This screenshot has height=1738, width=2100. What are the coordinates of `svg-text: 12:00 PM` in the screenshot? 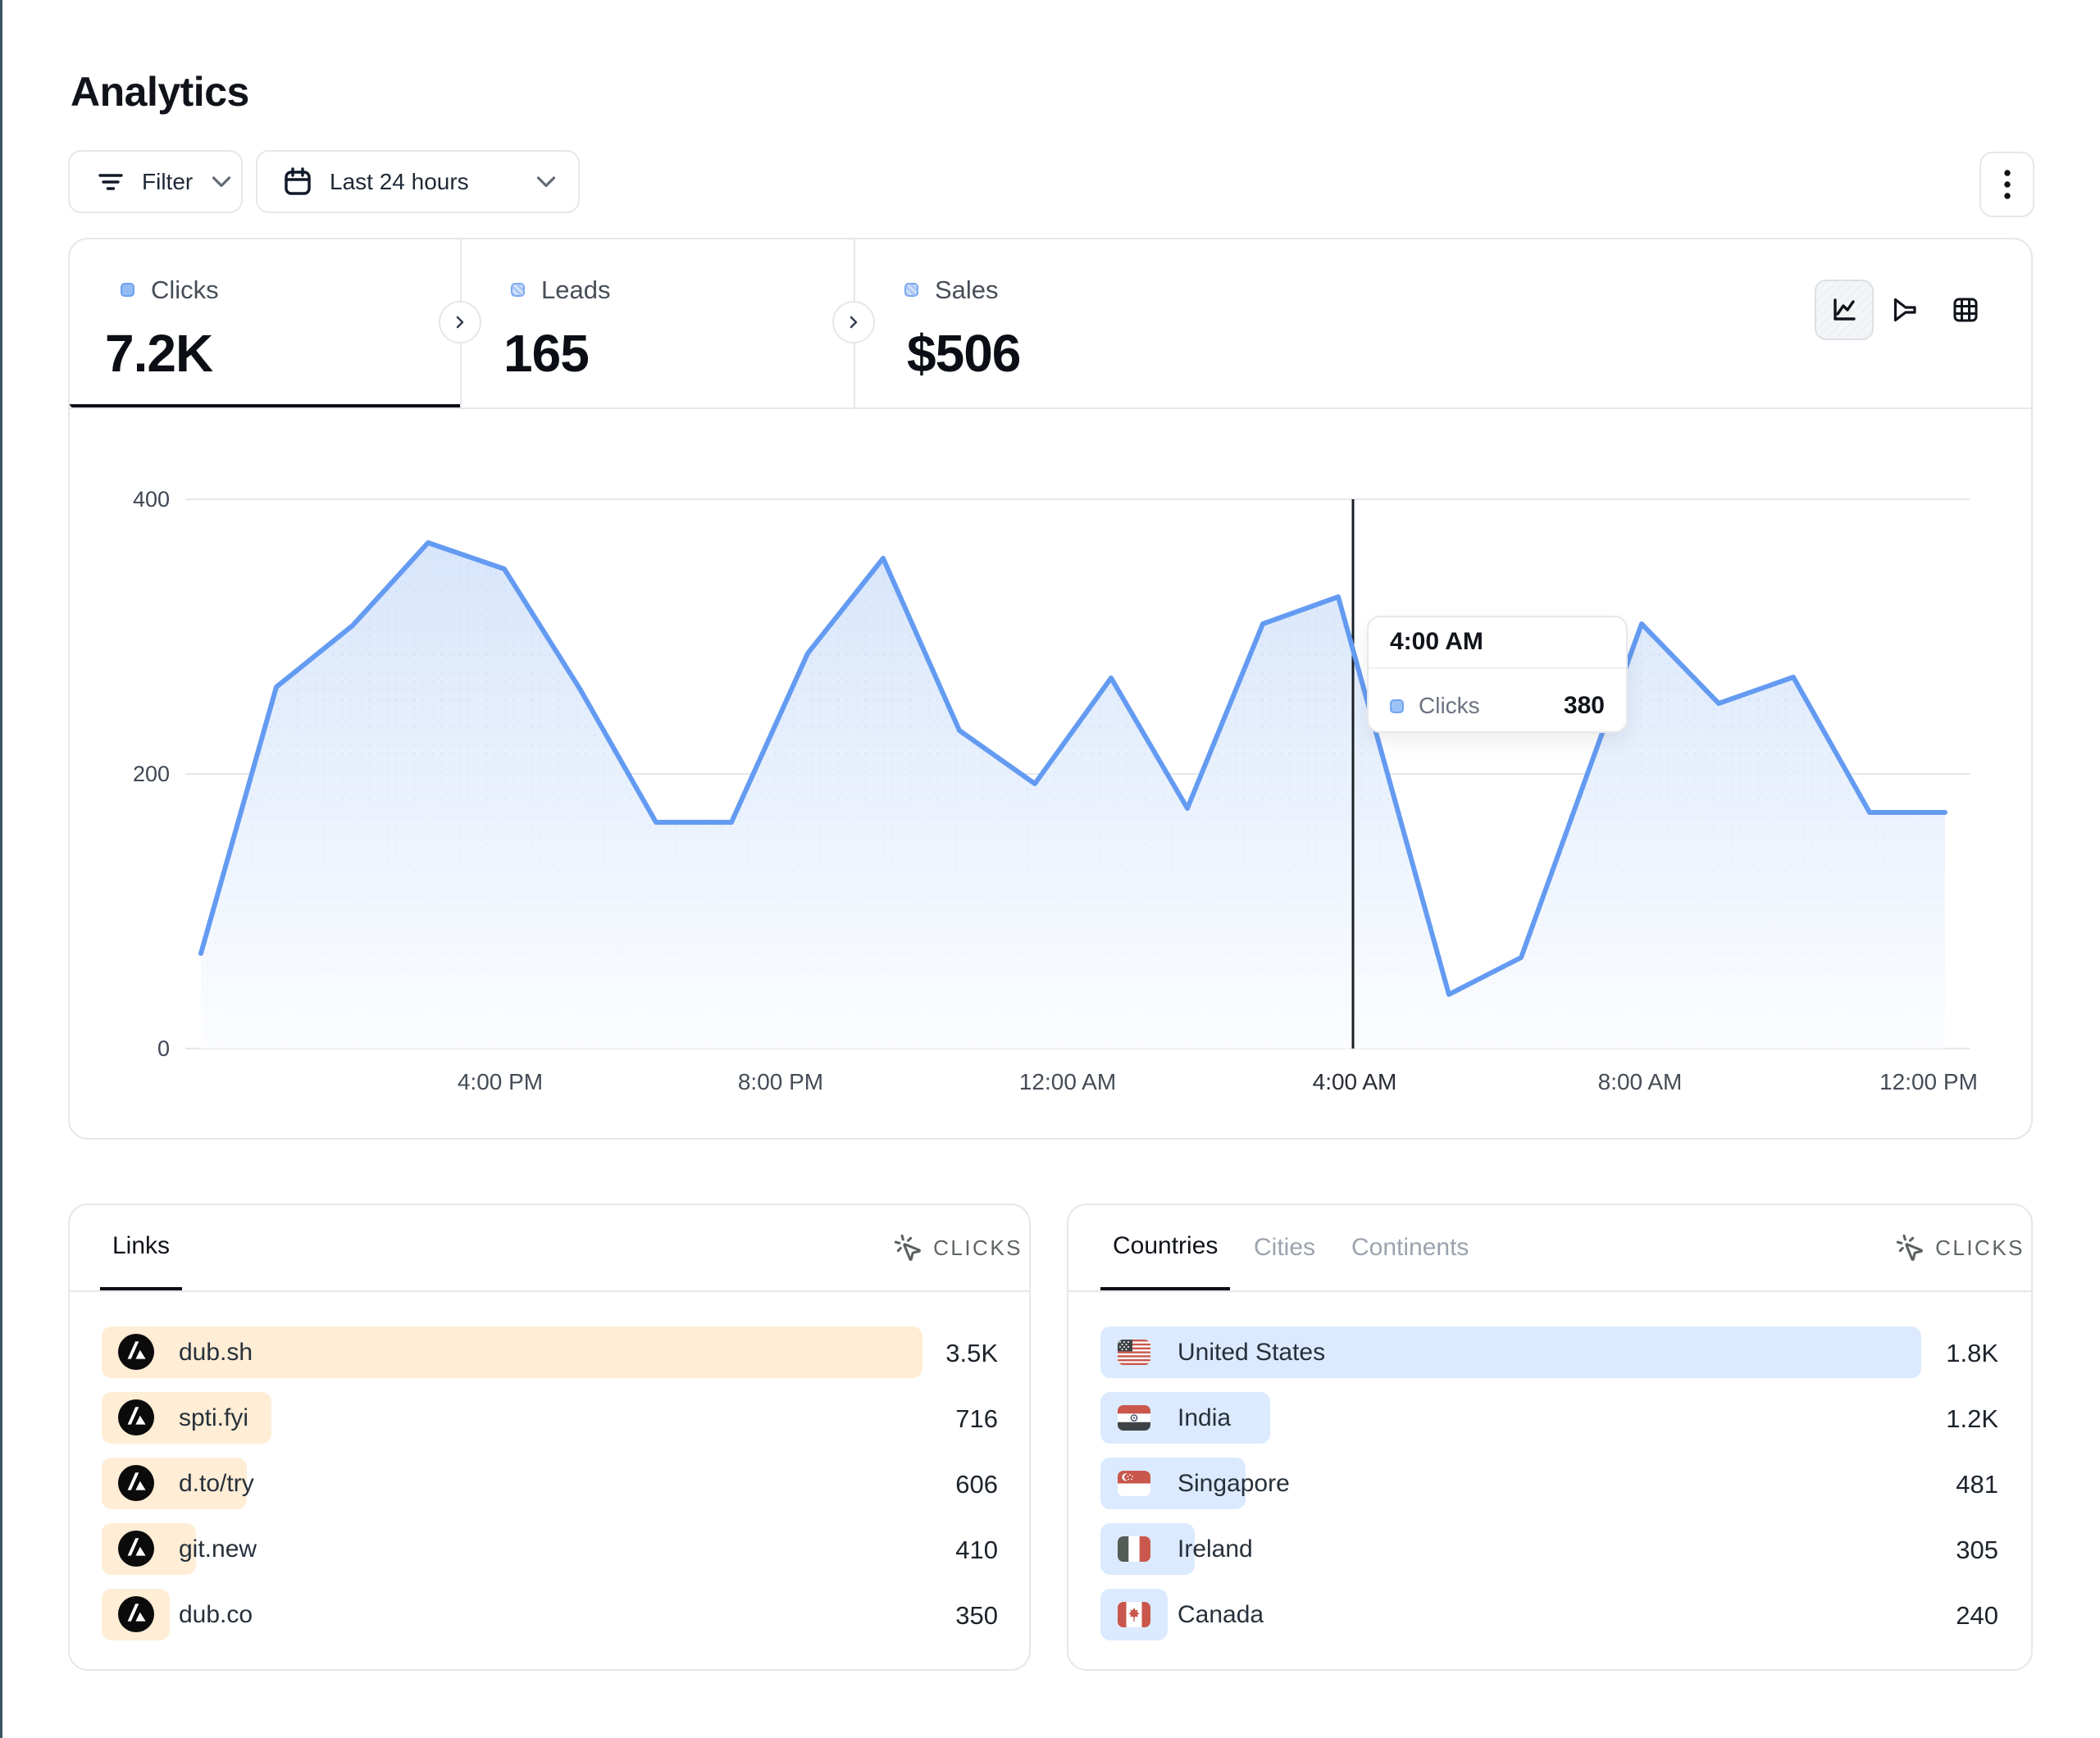 It's located at (1928, 1081).